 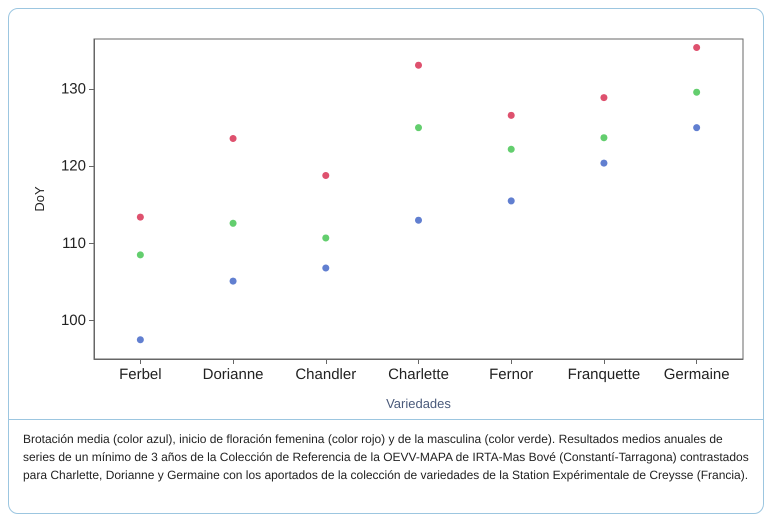 I want to click on x-tick-label: Germaine, so click(x=697, y=374).